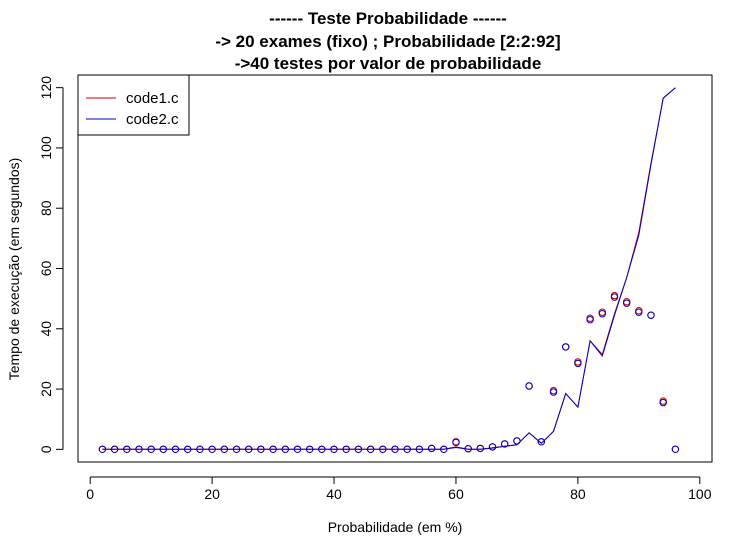 This screenshot has height=558, width=753. What do you see at coordinates (14, 269) in the screenshot?
I see `y-axis-label: Tempo de execução (em segundos)` at bounding box center [14, 269].